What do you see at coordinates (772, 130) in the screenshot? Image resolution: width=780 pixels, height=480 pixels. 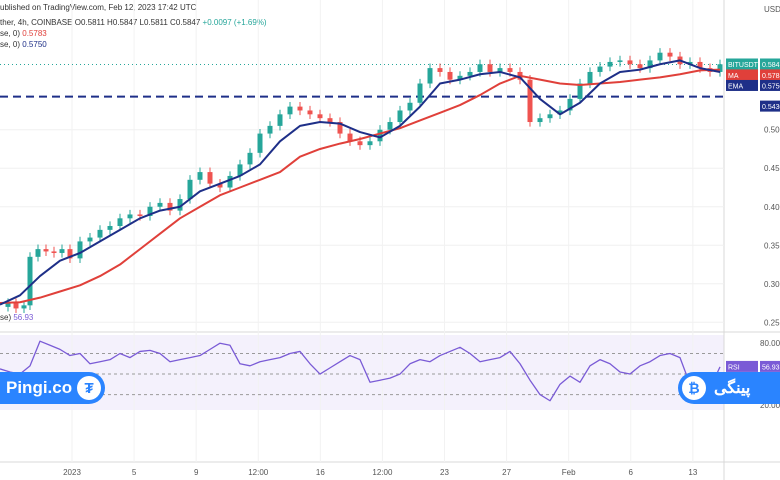 I see `price-tick-label: 0.500` at bounding box center [772, 130].